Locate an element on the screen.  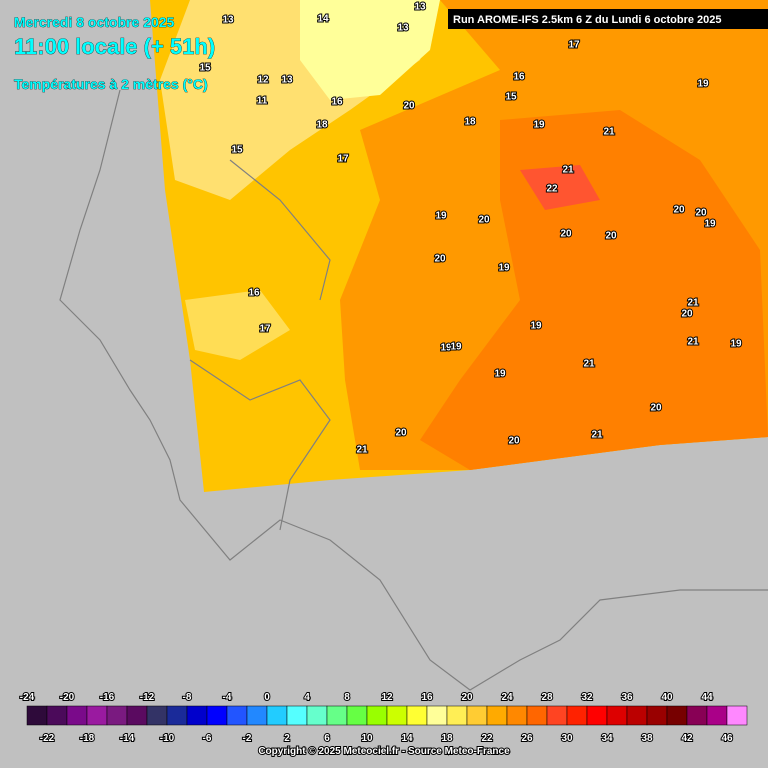
legend-tick-label: 6 is located at coordinates (327, 738).